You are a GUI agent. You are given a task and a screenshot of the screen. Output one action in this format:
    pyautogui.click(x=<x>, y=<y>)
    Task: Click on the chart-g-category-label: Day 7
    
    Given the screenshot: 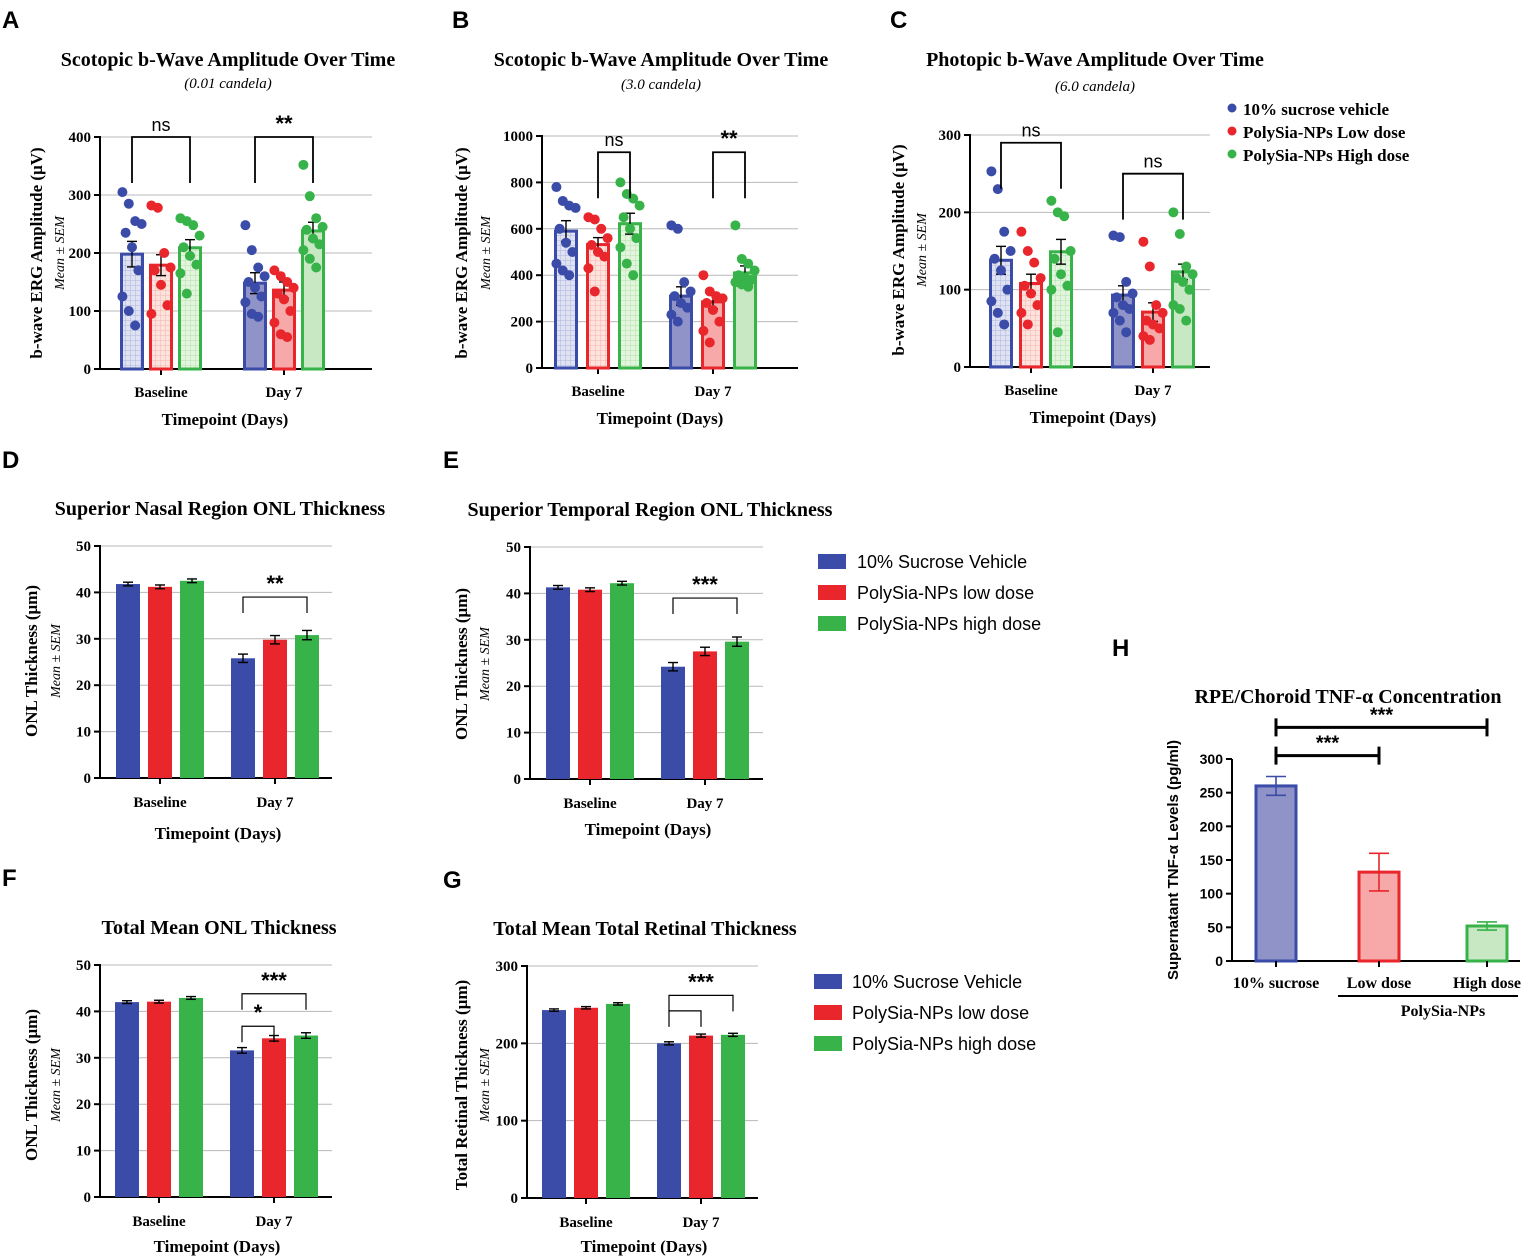 What is the action you would take?
    pyautogui.click(x=701, y=1223)
    